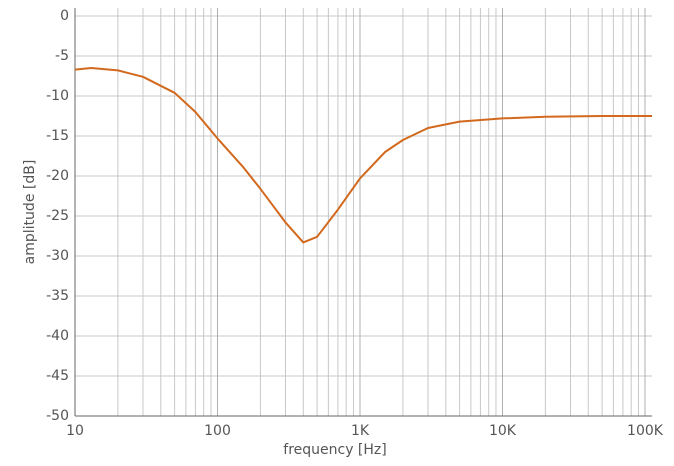 This screenshot has height=466, width=674. I want to click on x-tick-label: 10K, so click(503, 431).